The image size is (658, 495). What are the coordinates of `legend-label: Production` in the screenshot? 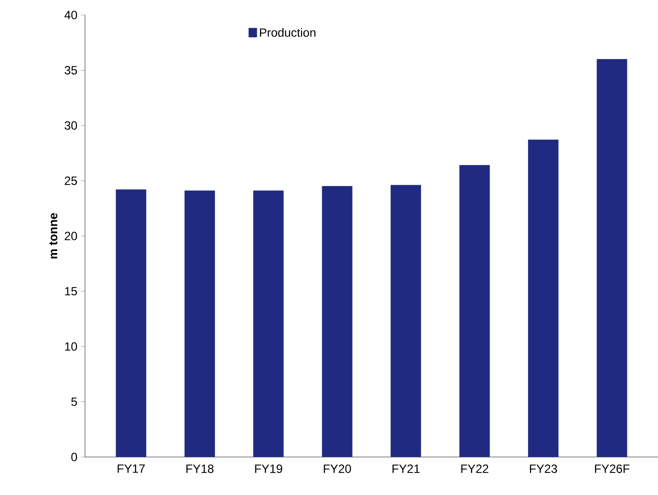 It's located at (288, 32).